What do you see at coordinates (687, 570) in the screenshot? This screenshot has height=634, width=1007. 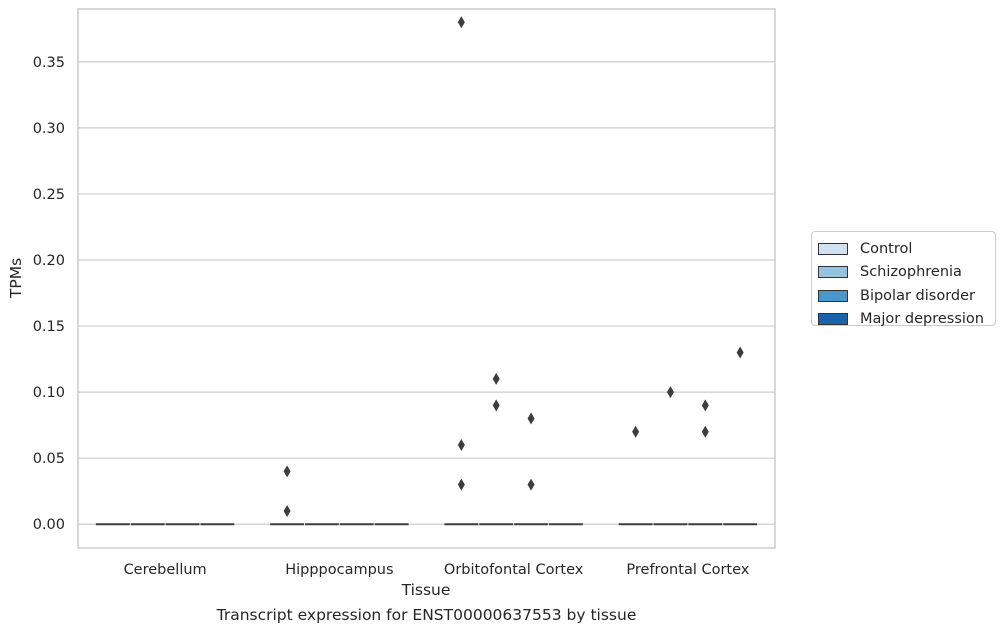 I see `x-tick-label: Prefrontal Cortex` at bounding box center [687, 570].